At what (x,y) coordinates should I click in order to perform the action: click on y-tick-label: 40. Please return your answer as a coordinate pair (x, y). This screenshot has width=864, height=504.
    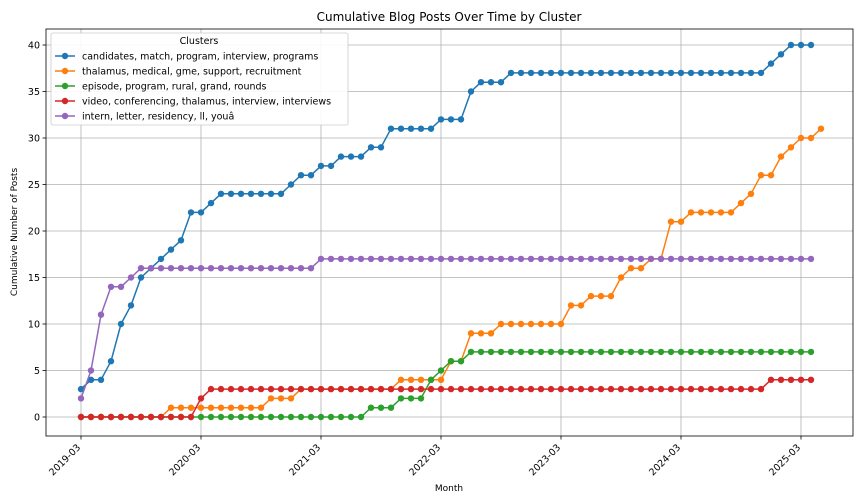
    Looking at the image, I should click on (34, 46).